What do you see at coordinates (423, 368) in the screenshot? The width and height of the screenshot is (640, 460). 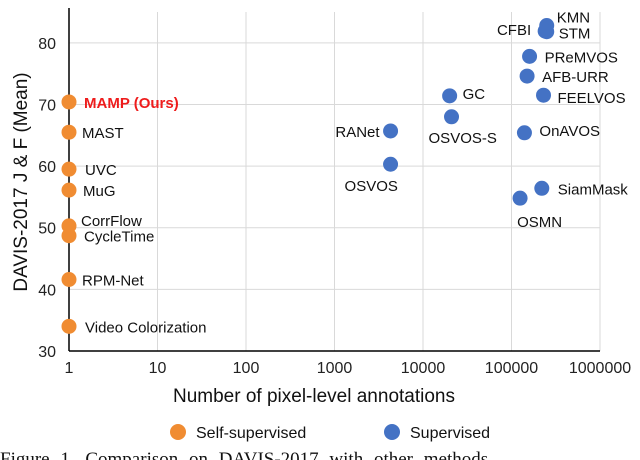 I see `x-tick-label: 10000` at bounding box center [423, 368].